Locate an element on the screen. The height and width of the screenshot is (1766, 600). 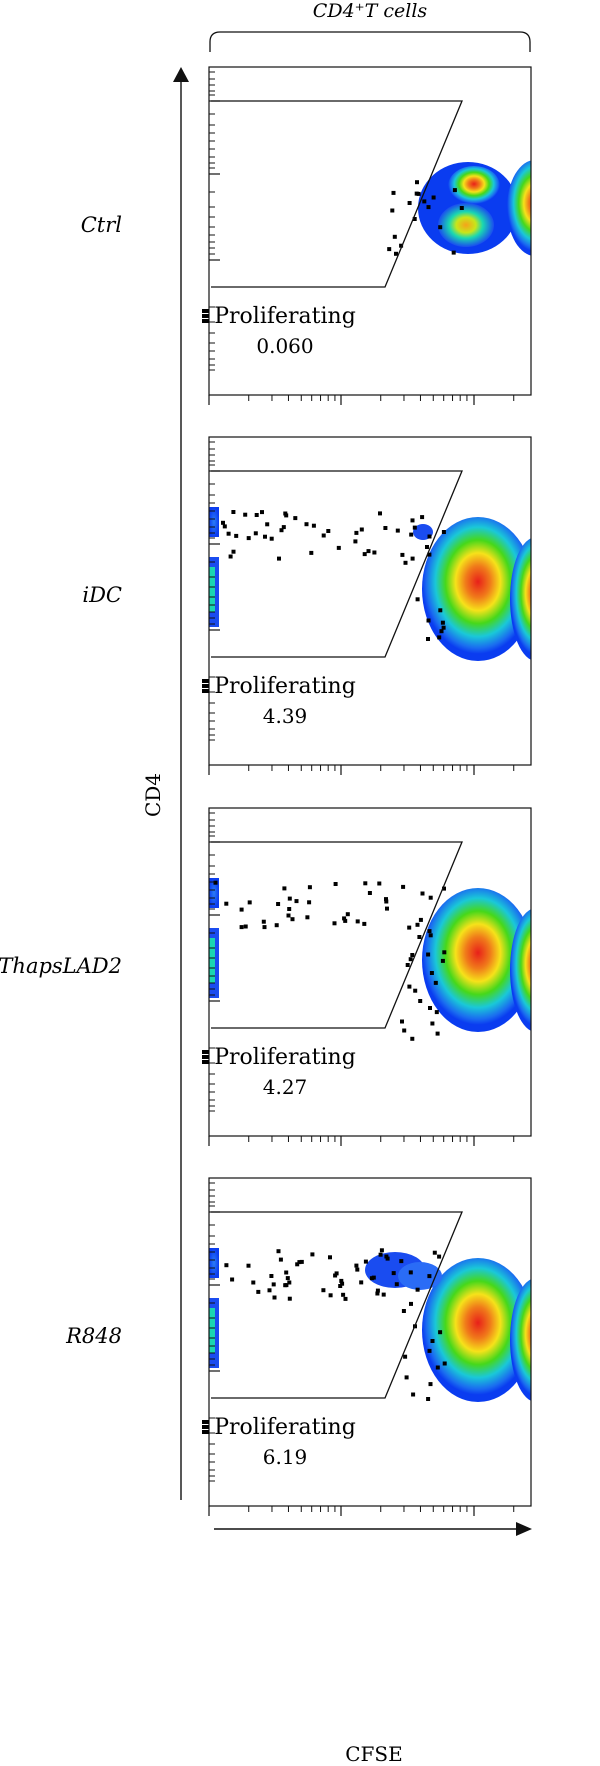
row-label: iDC is located at coordinates (102, 595).